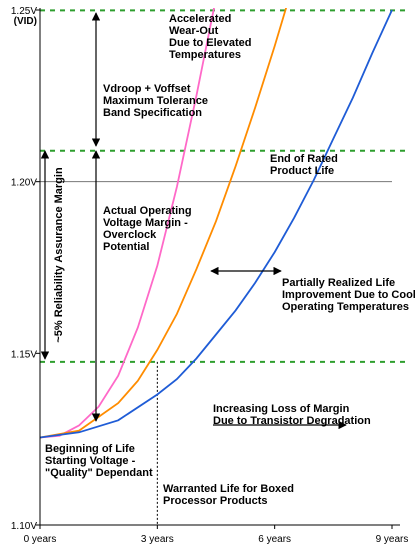  What do you see at coordinates (274, 539) in the screenshot?
I see `x-tick-label-2: 6 years` at bounding box center [274, 539].